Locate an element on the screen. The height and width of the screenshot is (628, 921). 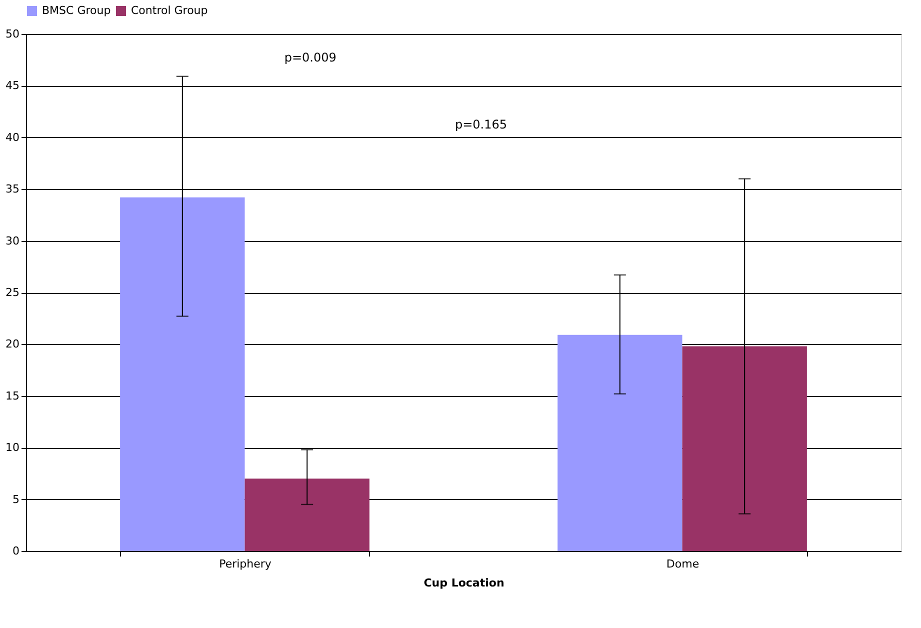
legend-label: Control Group is located at coordinates (169, 10).